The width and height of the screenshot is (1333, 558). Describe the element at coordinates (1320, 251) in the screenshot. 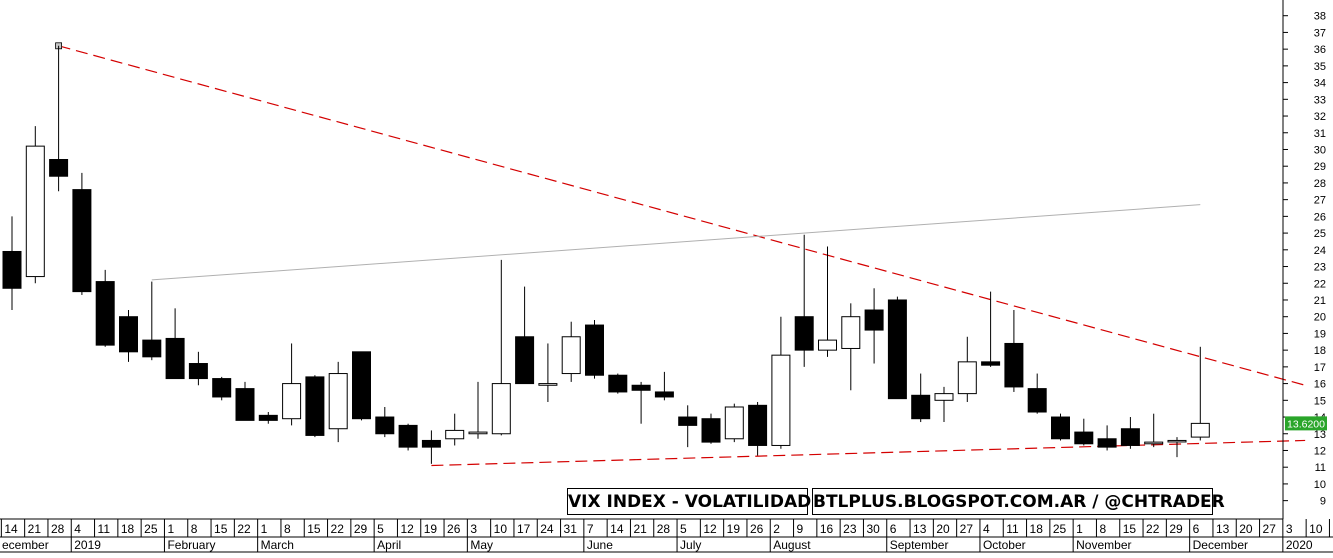

I see `y-tick-label: 24` at that location.